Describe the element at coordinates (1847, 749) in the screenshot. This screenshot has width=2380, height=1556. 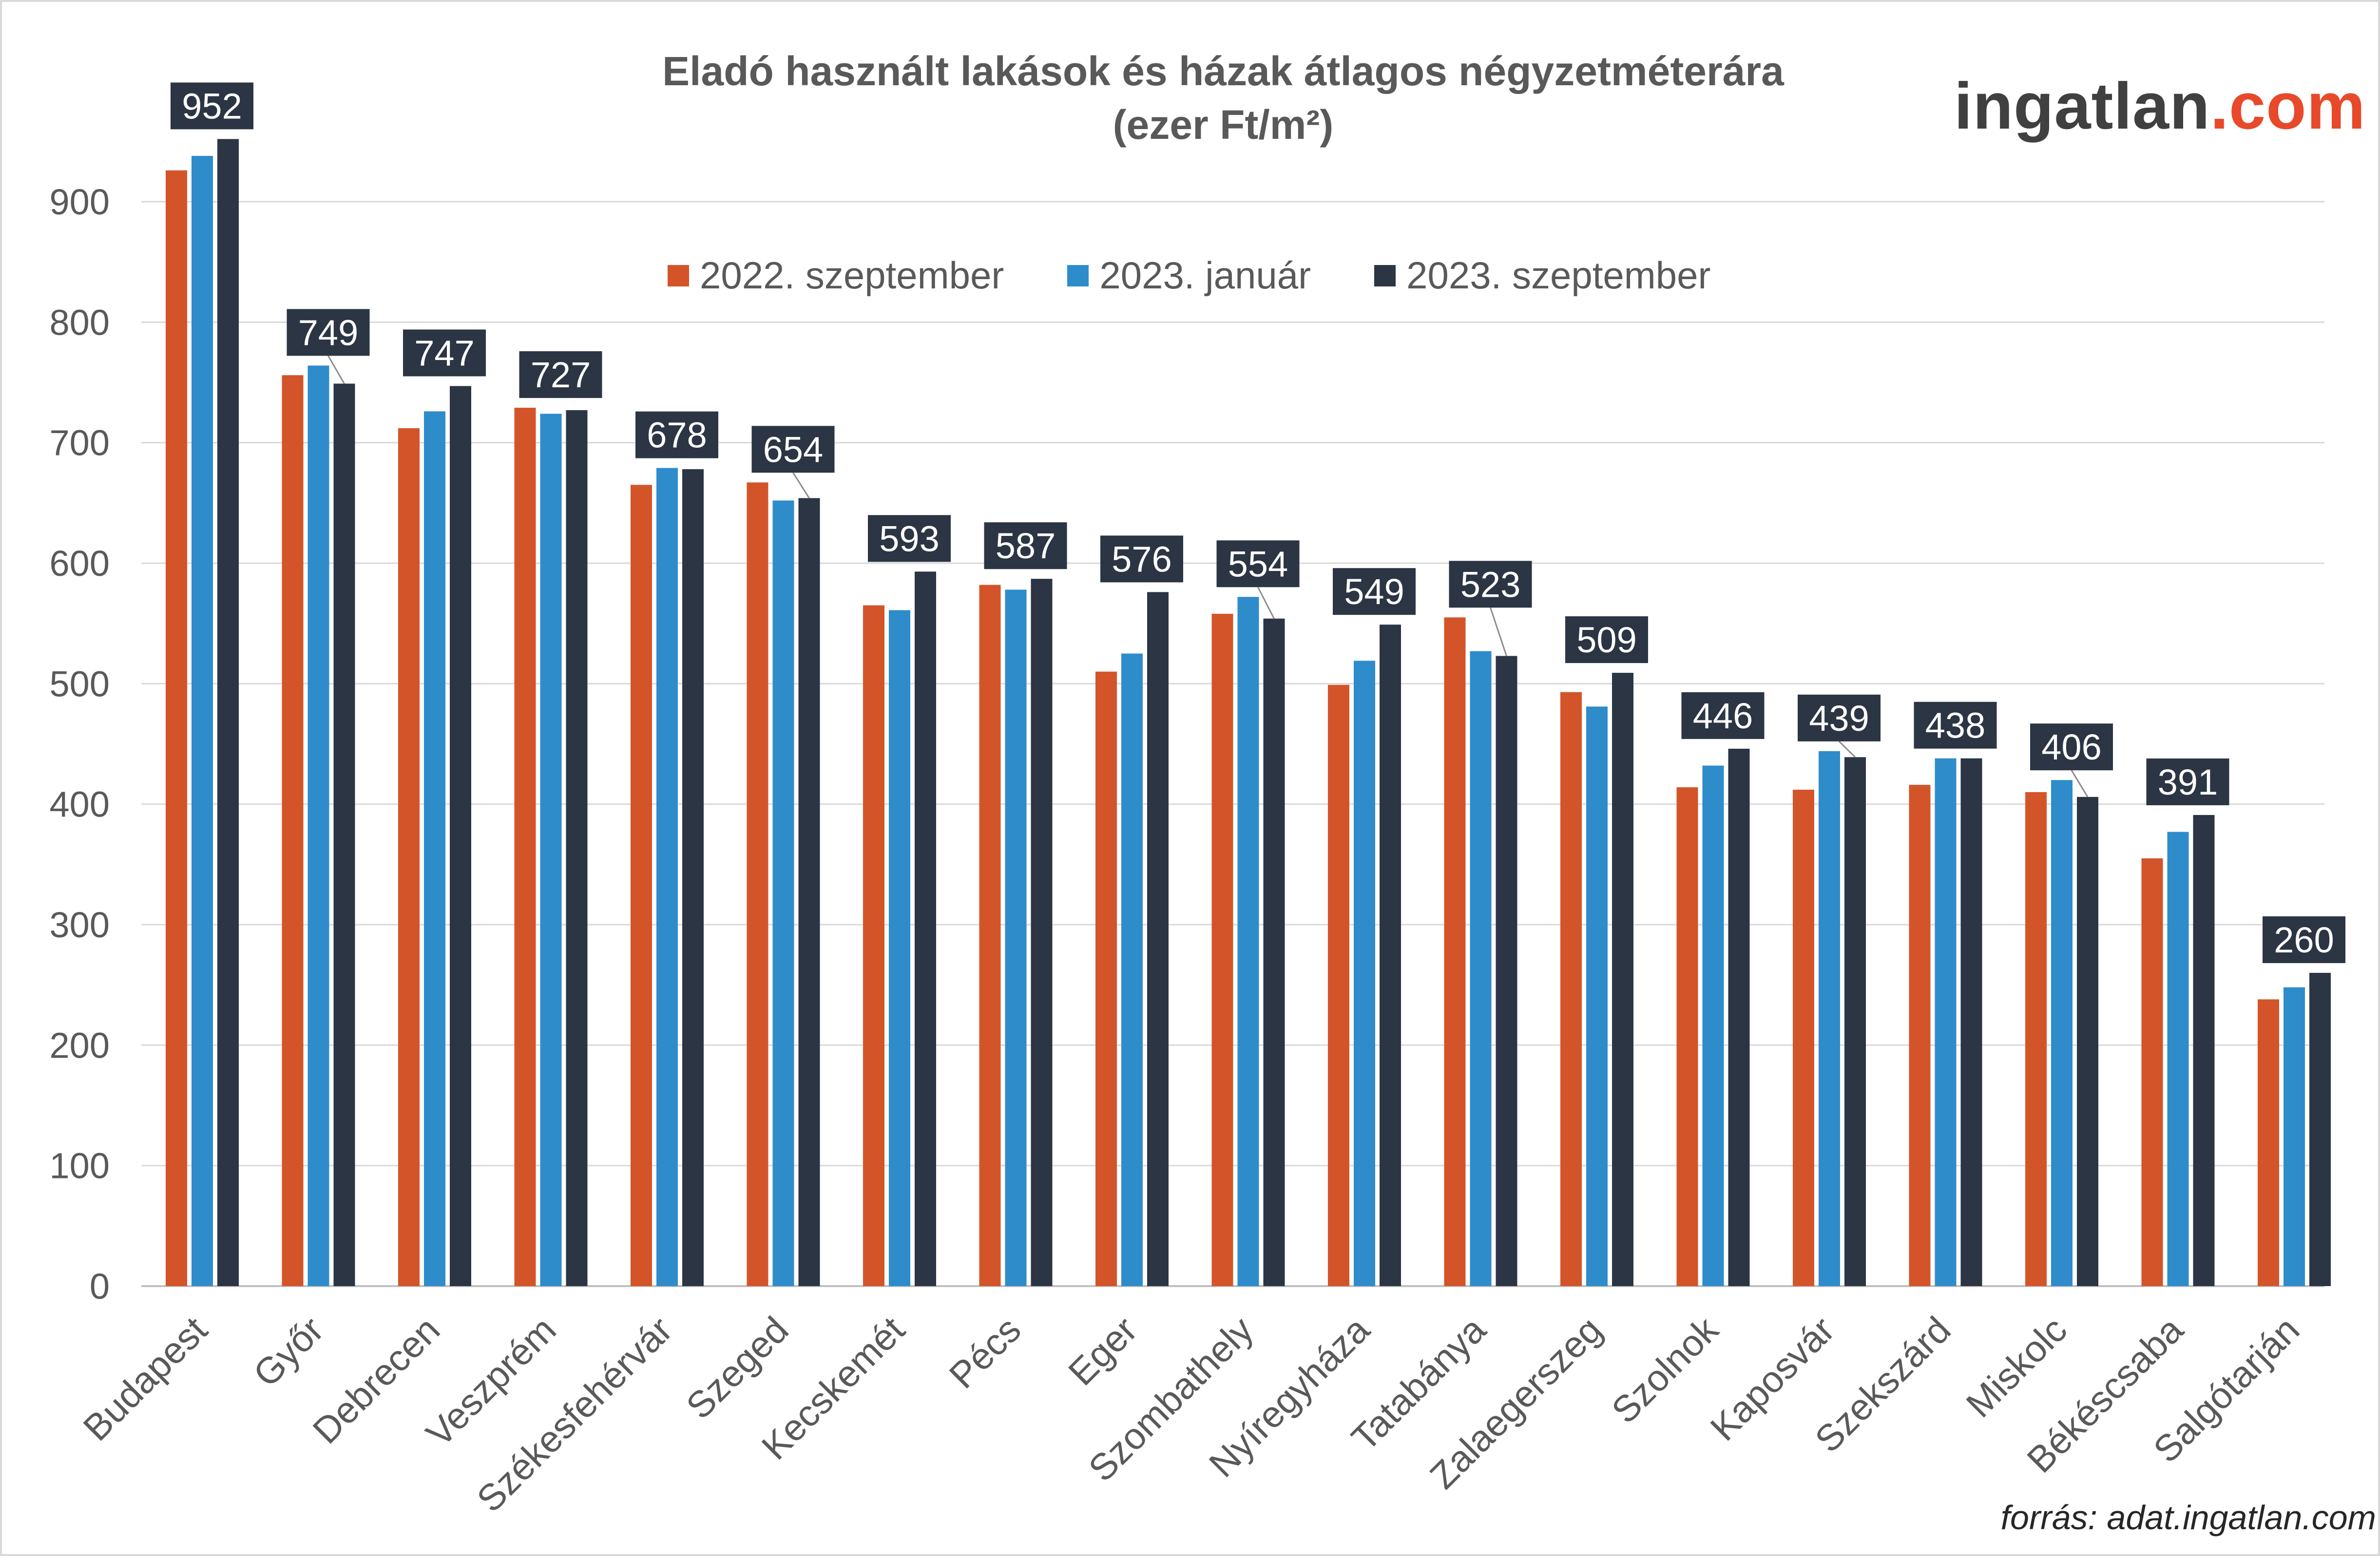
I see `leader-line-kaposvár` at that location.